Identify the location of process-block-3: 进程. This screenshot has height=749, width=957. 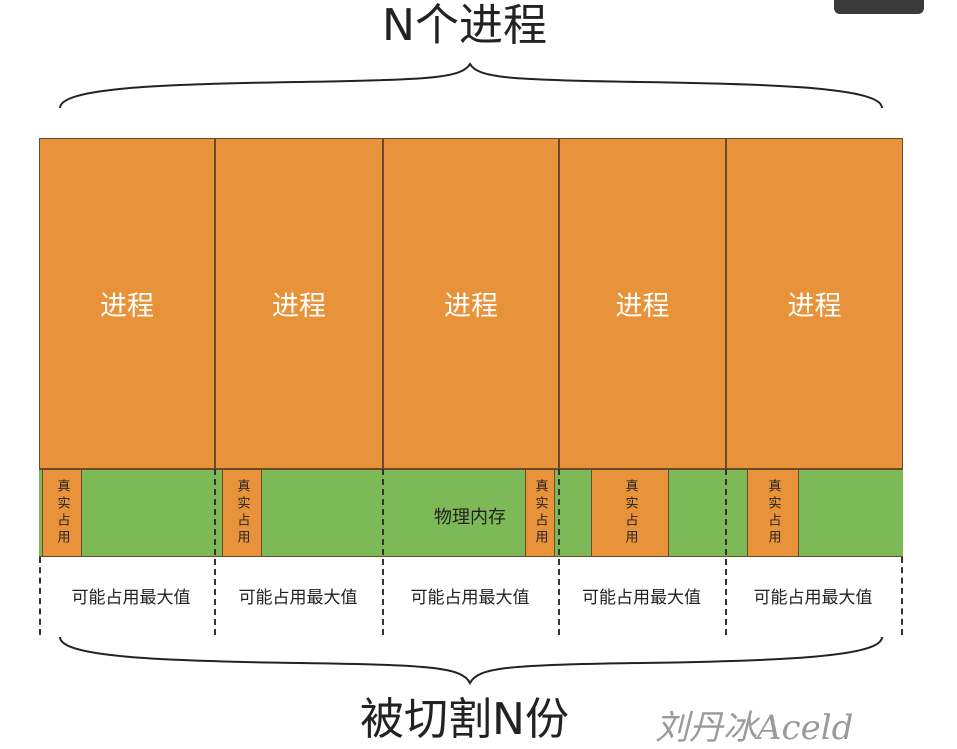
(471, 303).